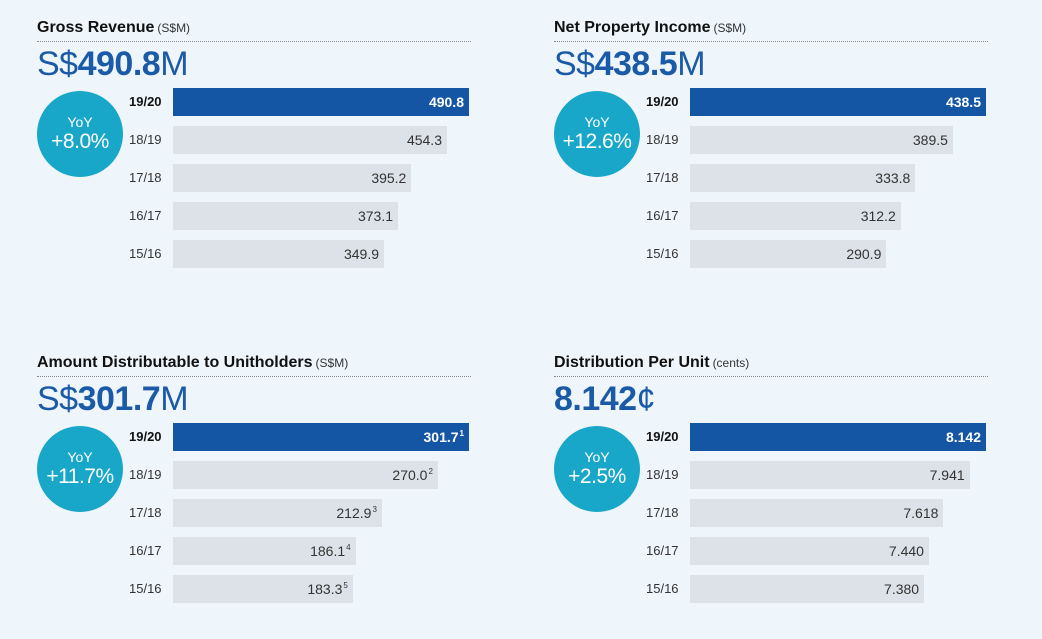  Describe the element at coordinates (389, 178) in the screenshot. I see `data-label: 395.2` at that location.